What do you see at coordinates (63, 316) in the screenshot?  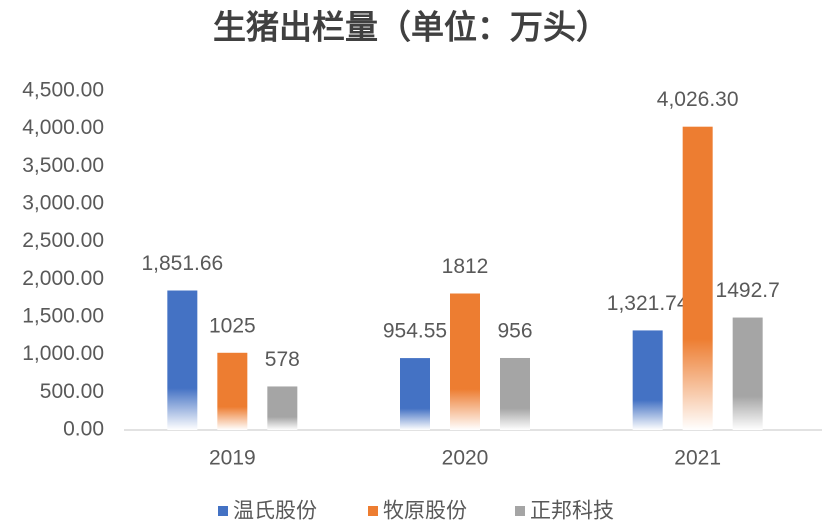 I see `y-tick-label: 1,500.00` at bounding box center [63, 316].